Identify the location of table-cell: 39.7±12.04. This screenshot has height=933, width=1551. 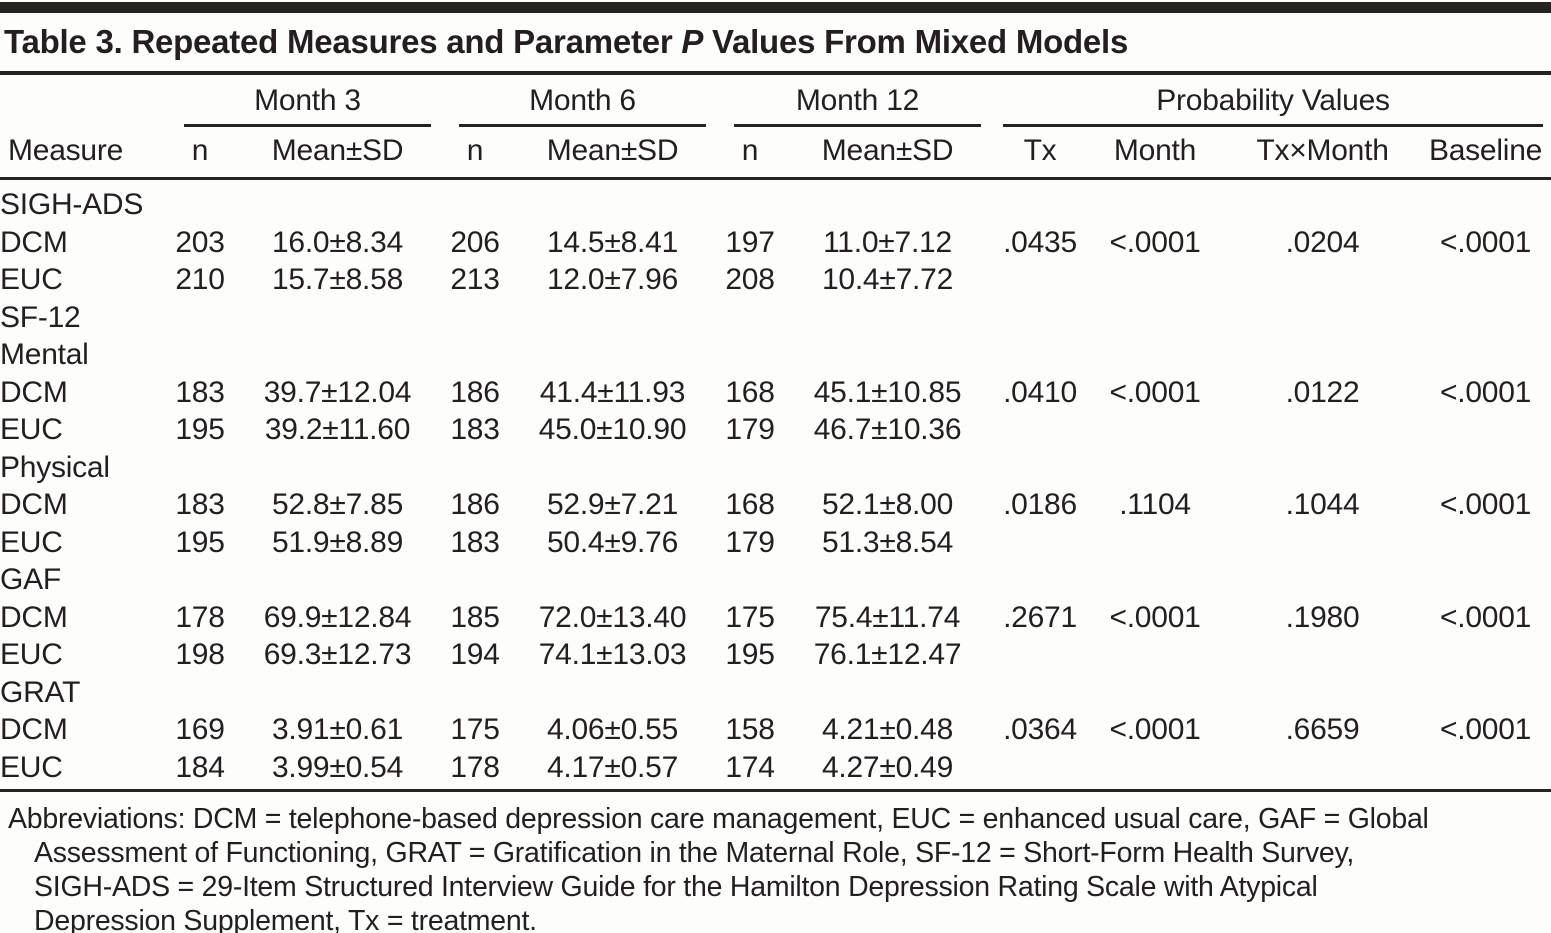
(337, 392).